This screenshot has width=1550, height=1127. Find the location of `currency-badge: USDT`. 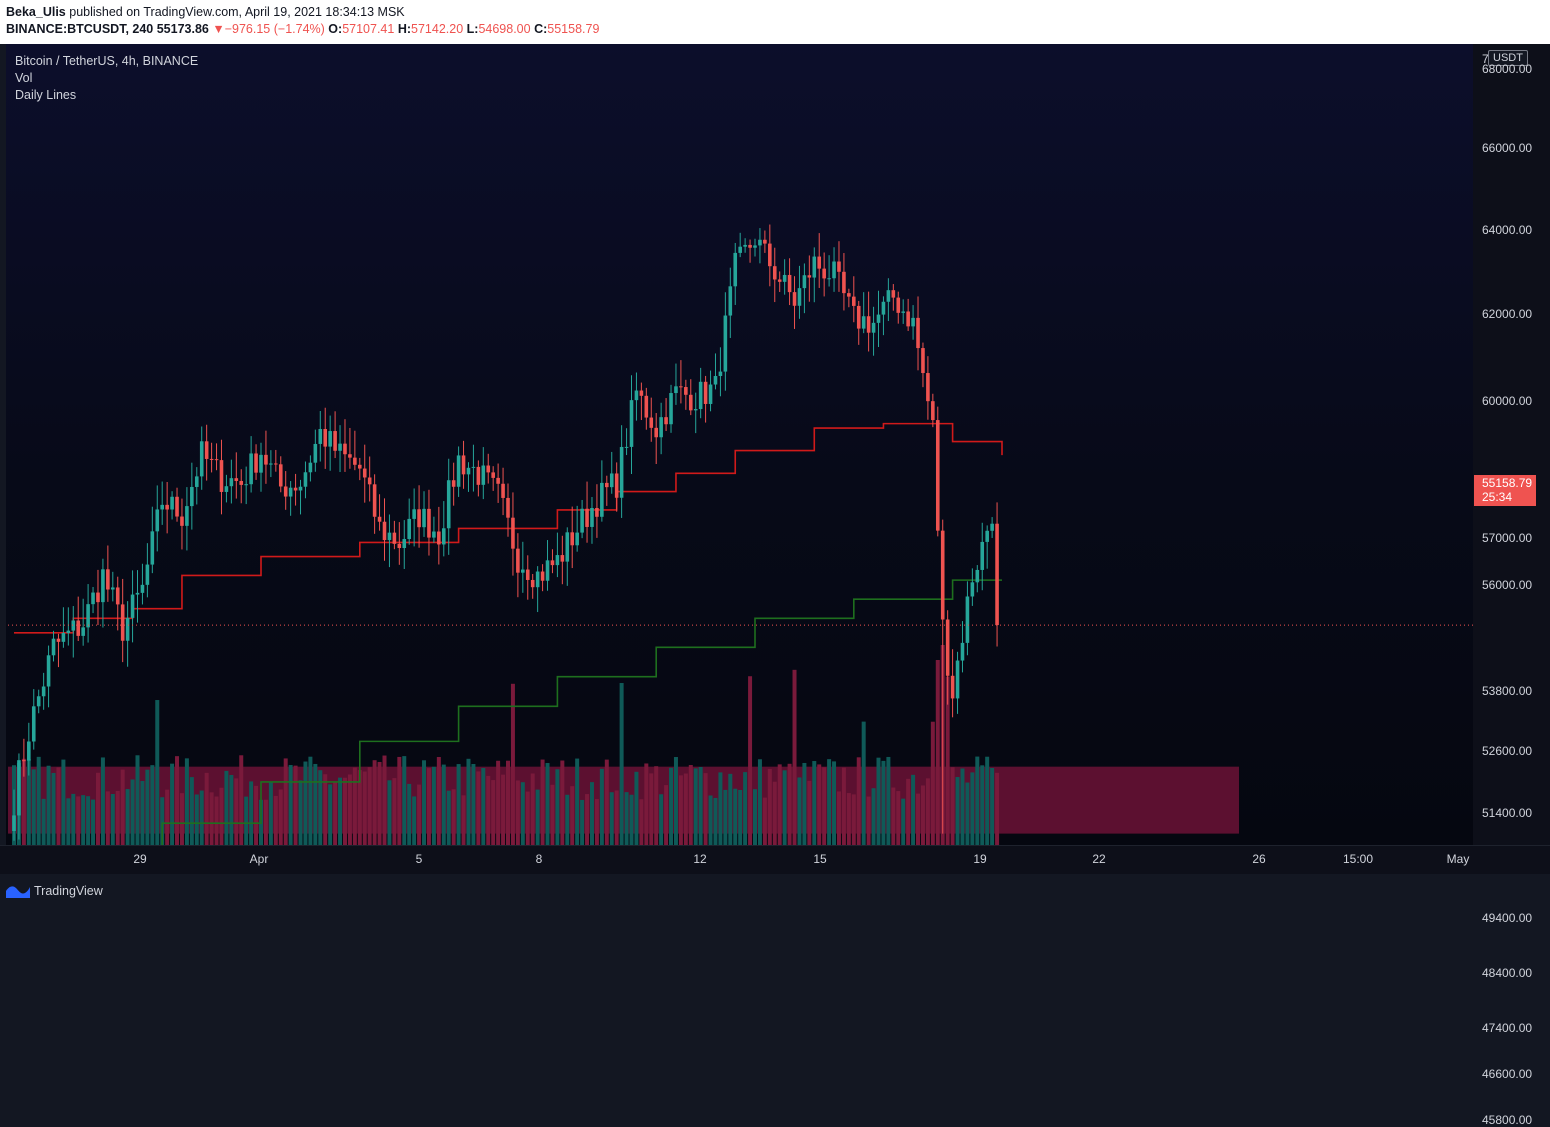

currency-badge: USDT is located at coordinates (1508, 58).